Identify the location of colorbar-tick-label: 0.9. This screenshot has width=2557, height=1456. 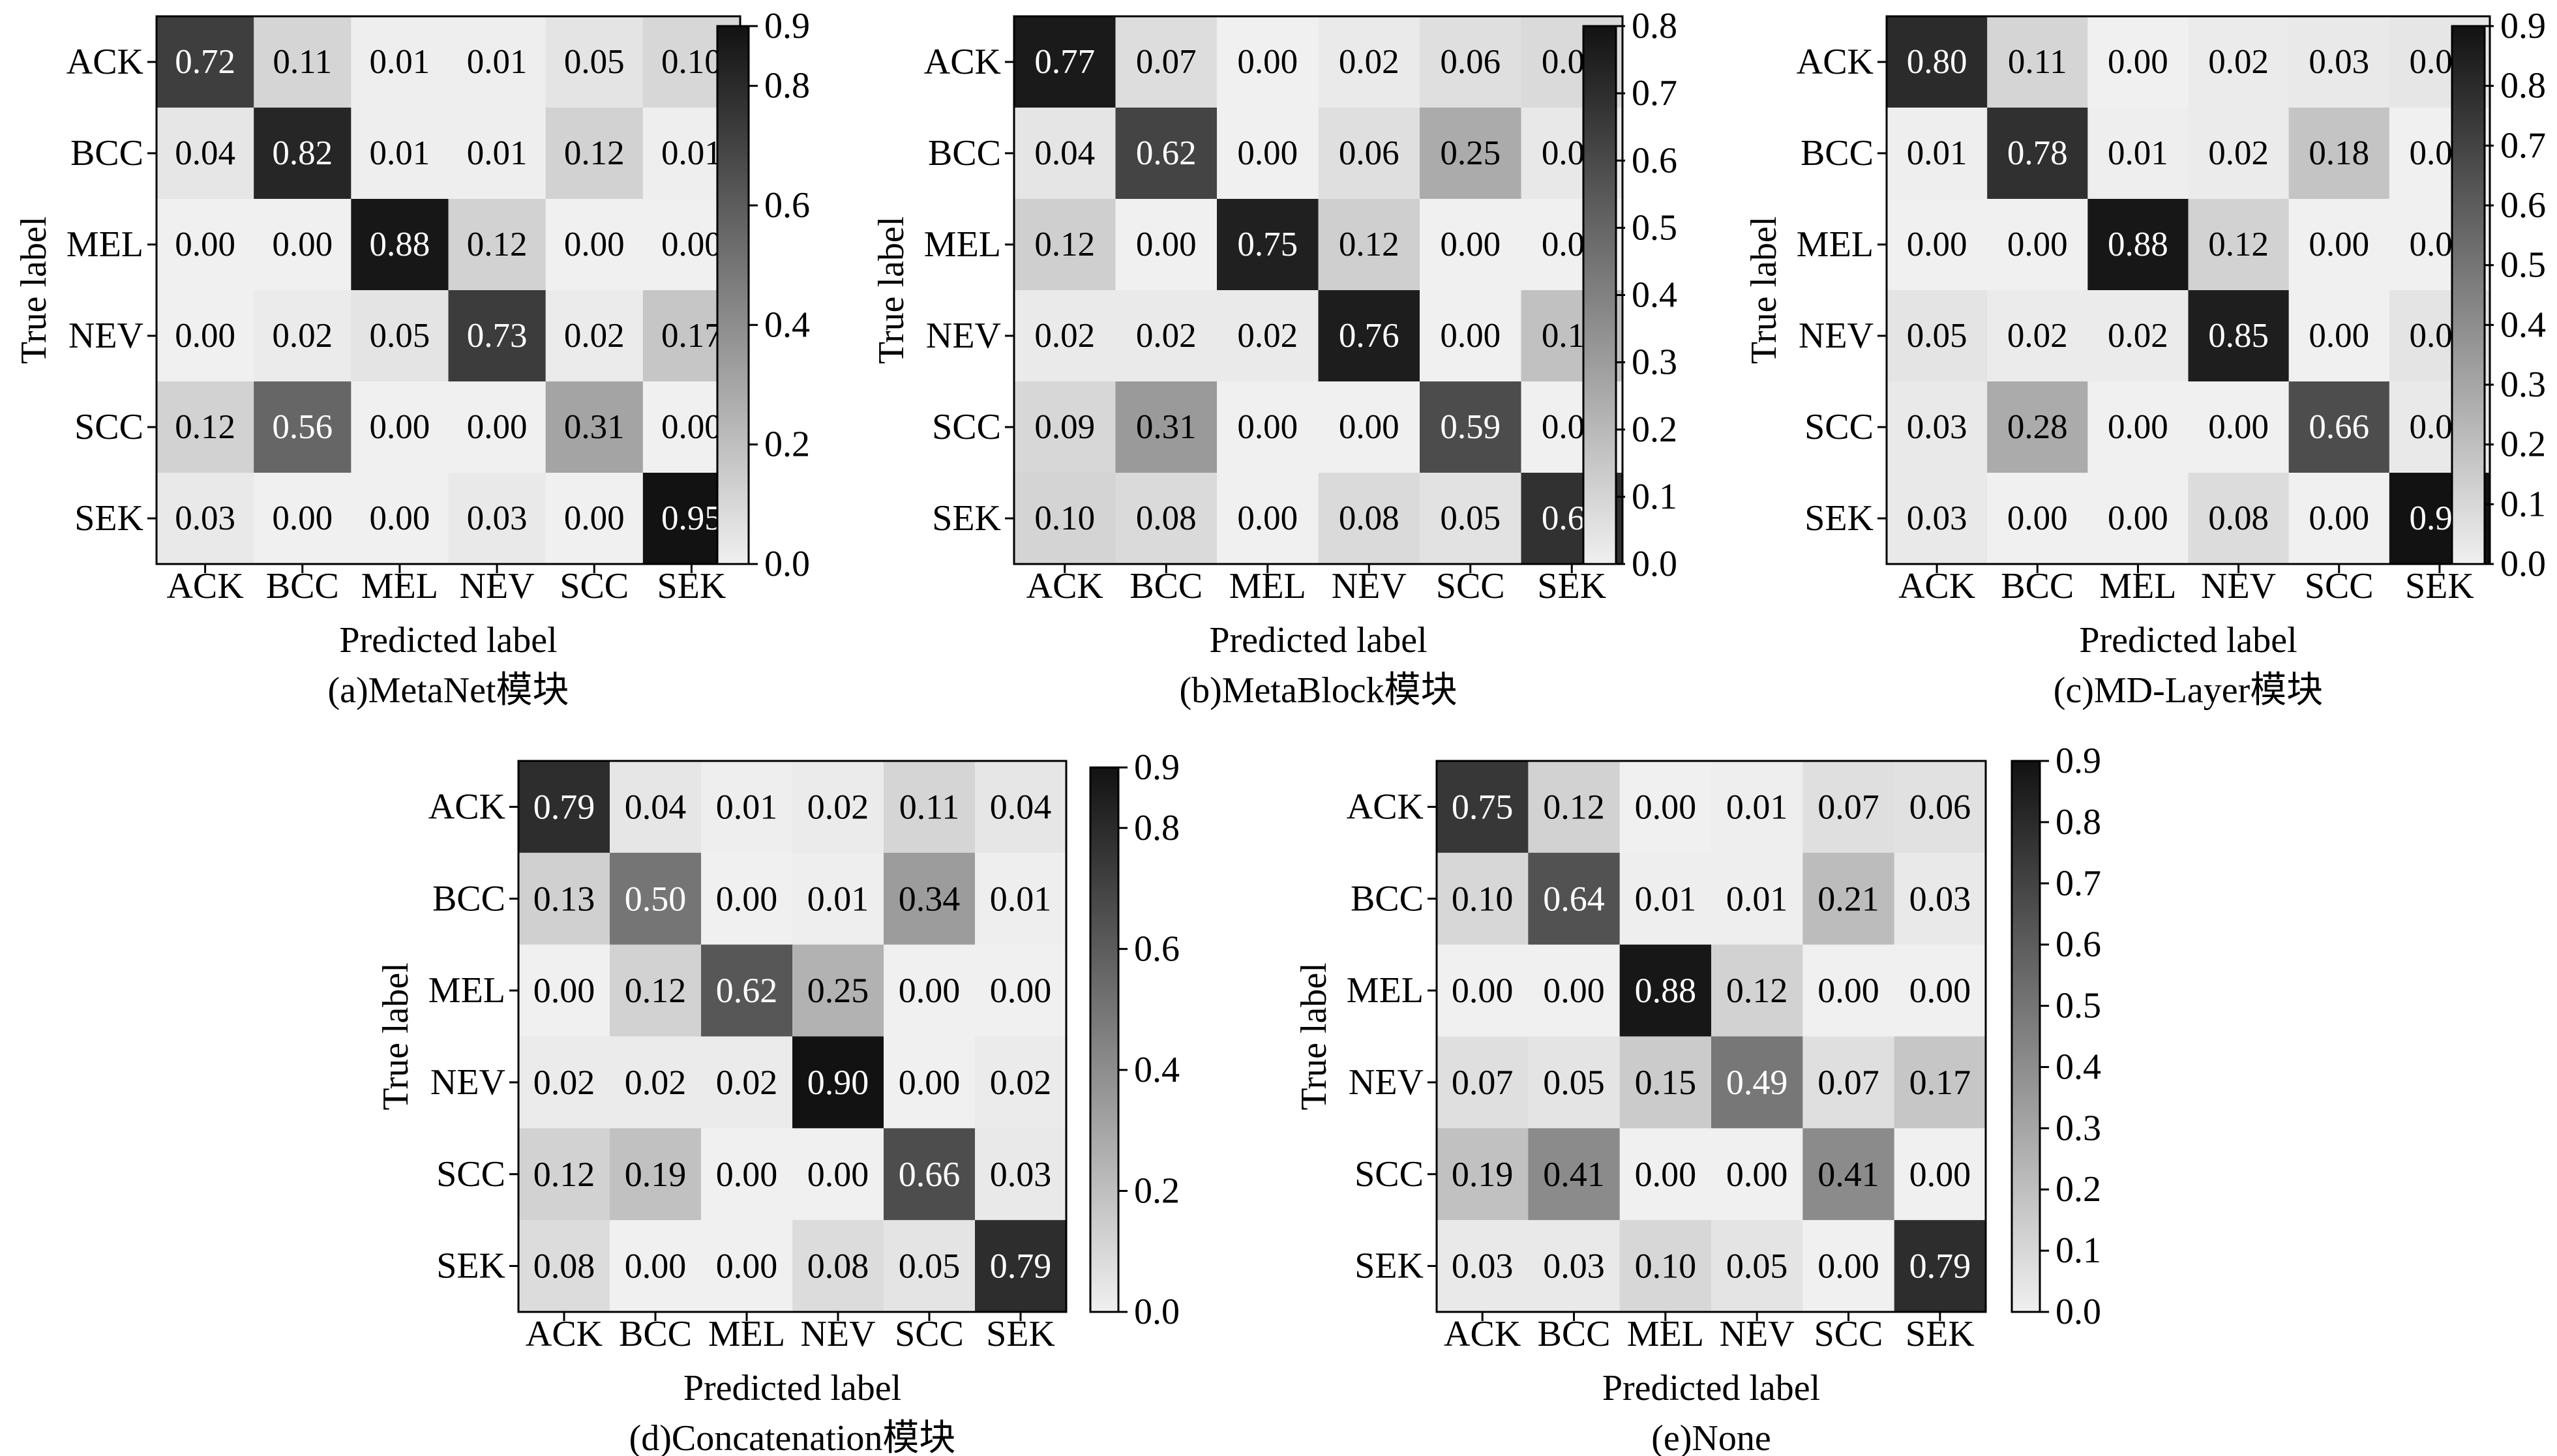
(2078, 761).